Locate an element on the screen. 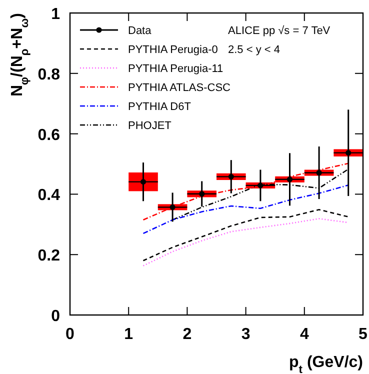 The width and height of the screenshot is (369, 374). y-tick-label: 0.6 is located at coordinates (49, 135).